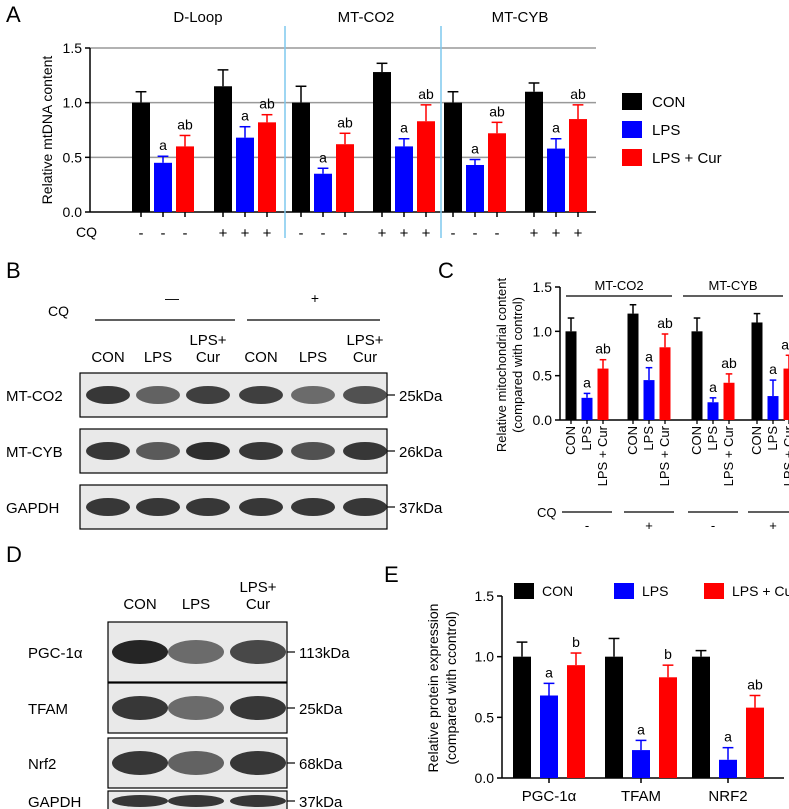 This screenshot has height=809, width=789. Describe the element at coordinates (632, 157) in the screenshot. I see `a-legend-swatch` at that location.